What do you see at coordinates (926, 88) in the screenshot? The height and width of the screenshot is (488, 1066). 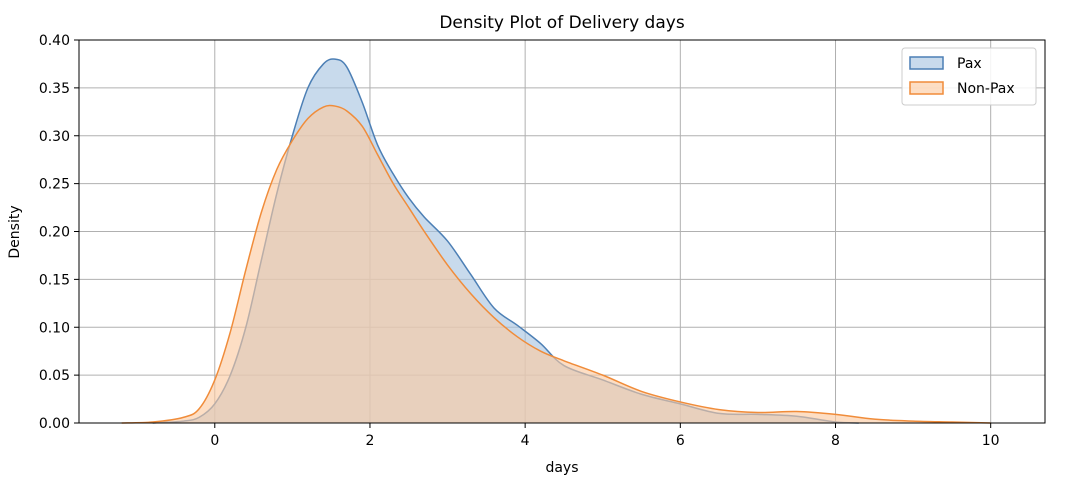 I see `legend-swatch-non-pax` at bounding box center [926, 88].